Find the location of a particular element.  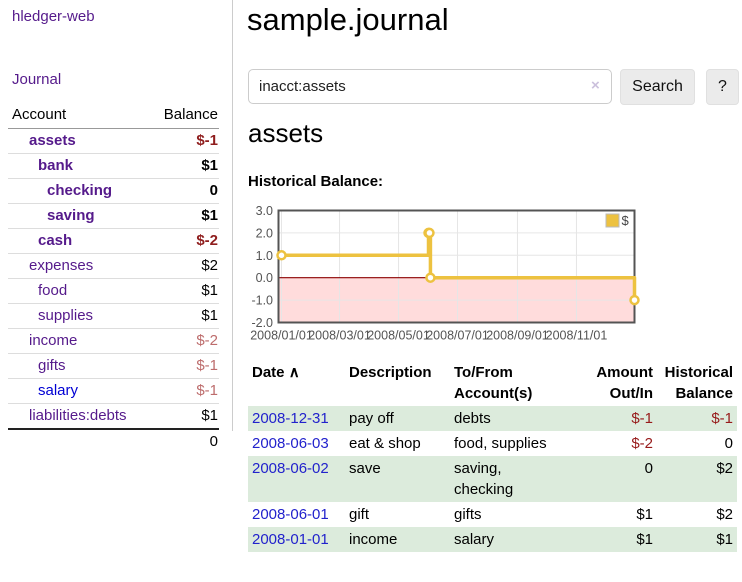

transaction-date-link: 2008-06-03 is located at coordinates (290, 443).